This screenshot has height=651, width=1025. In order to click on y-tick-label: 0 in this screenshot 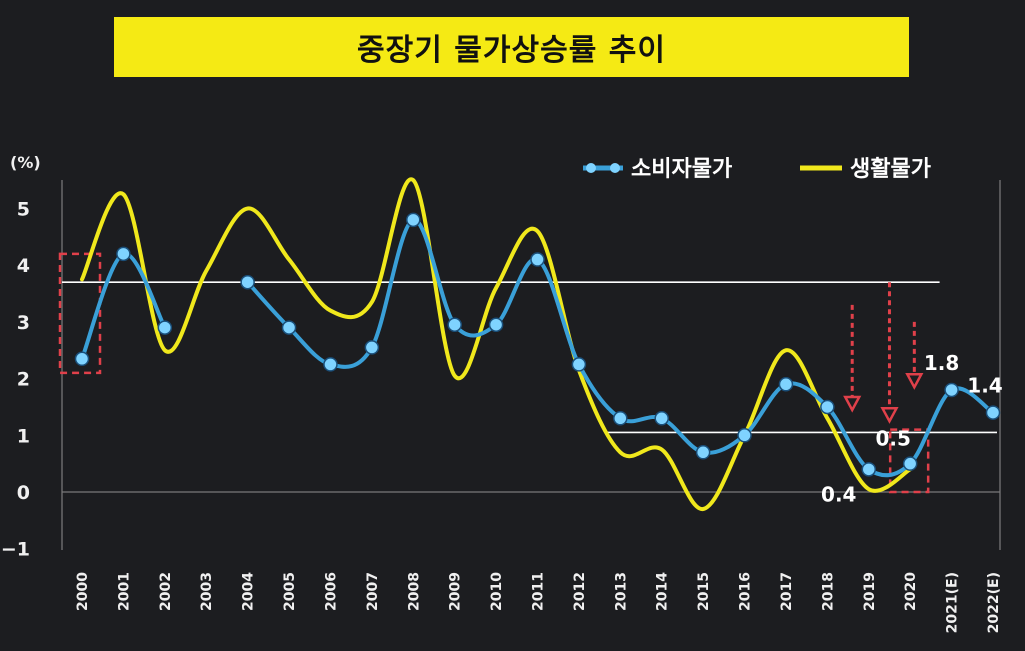, I will do `click(23, 493)`.